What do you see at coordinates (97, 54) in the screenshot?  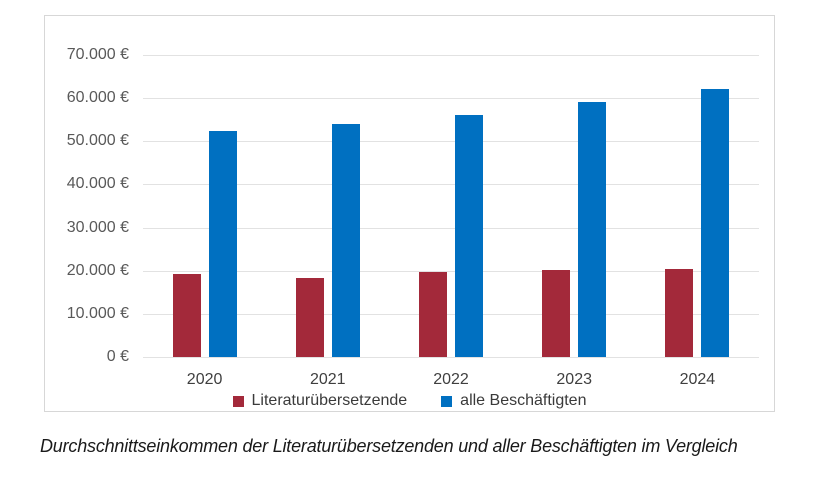 I see `y-tick-label: 70.000 €` at bounding box center [97, 54].